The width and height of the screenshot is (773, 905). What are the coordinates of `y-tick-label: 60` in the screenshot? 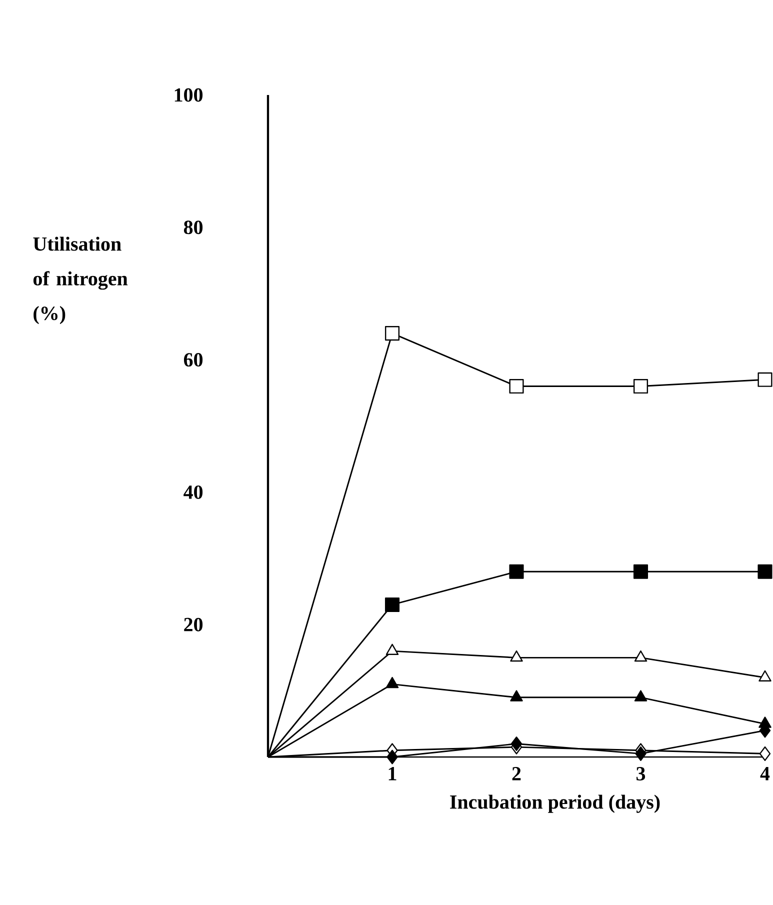 It's located at (193, 360).